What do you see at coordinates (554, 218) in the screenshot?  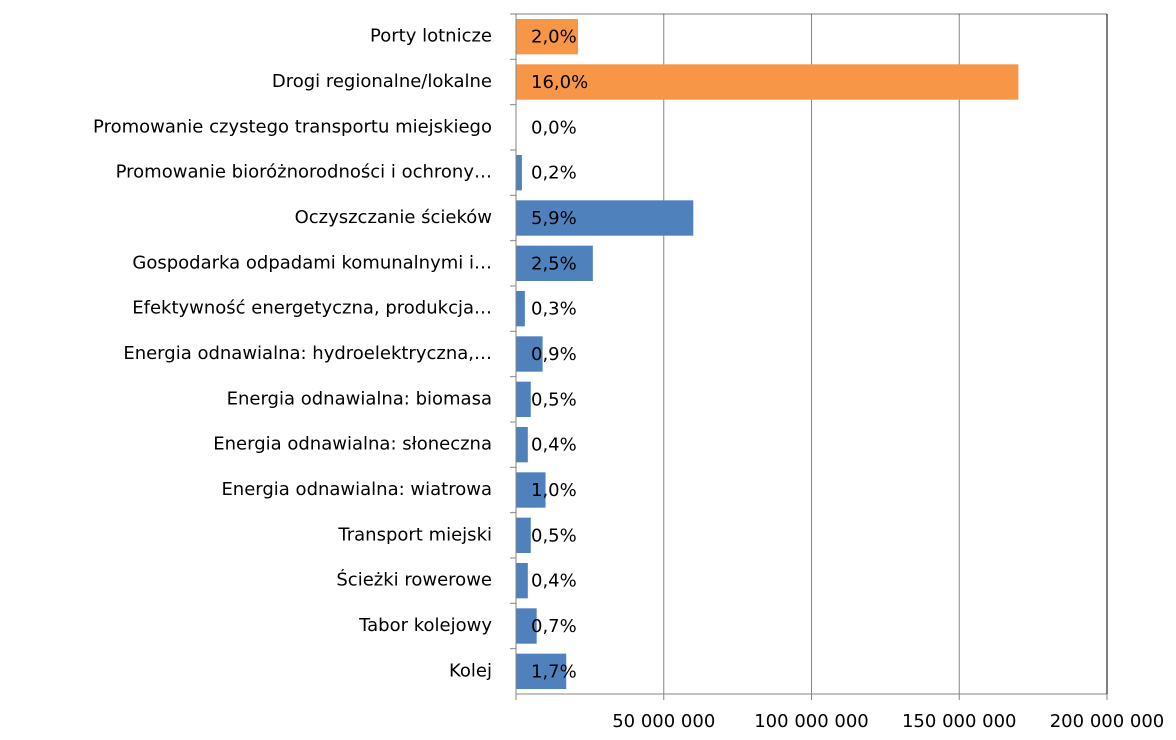 I see `data-label: 5,9%` at bounding box center [554, 218].